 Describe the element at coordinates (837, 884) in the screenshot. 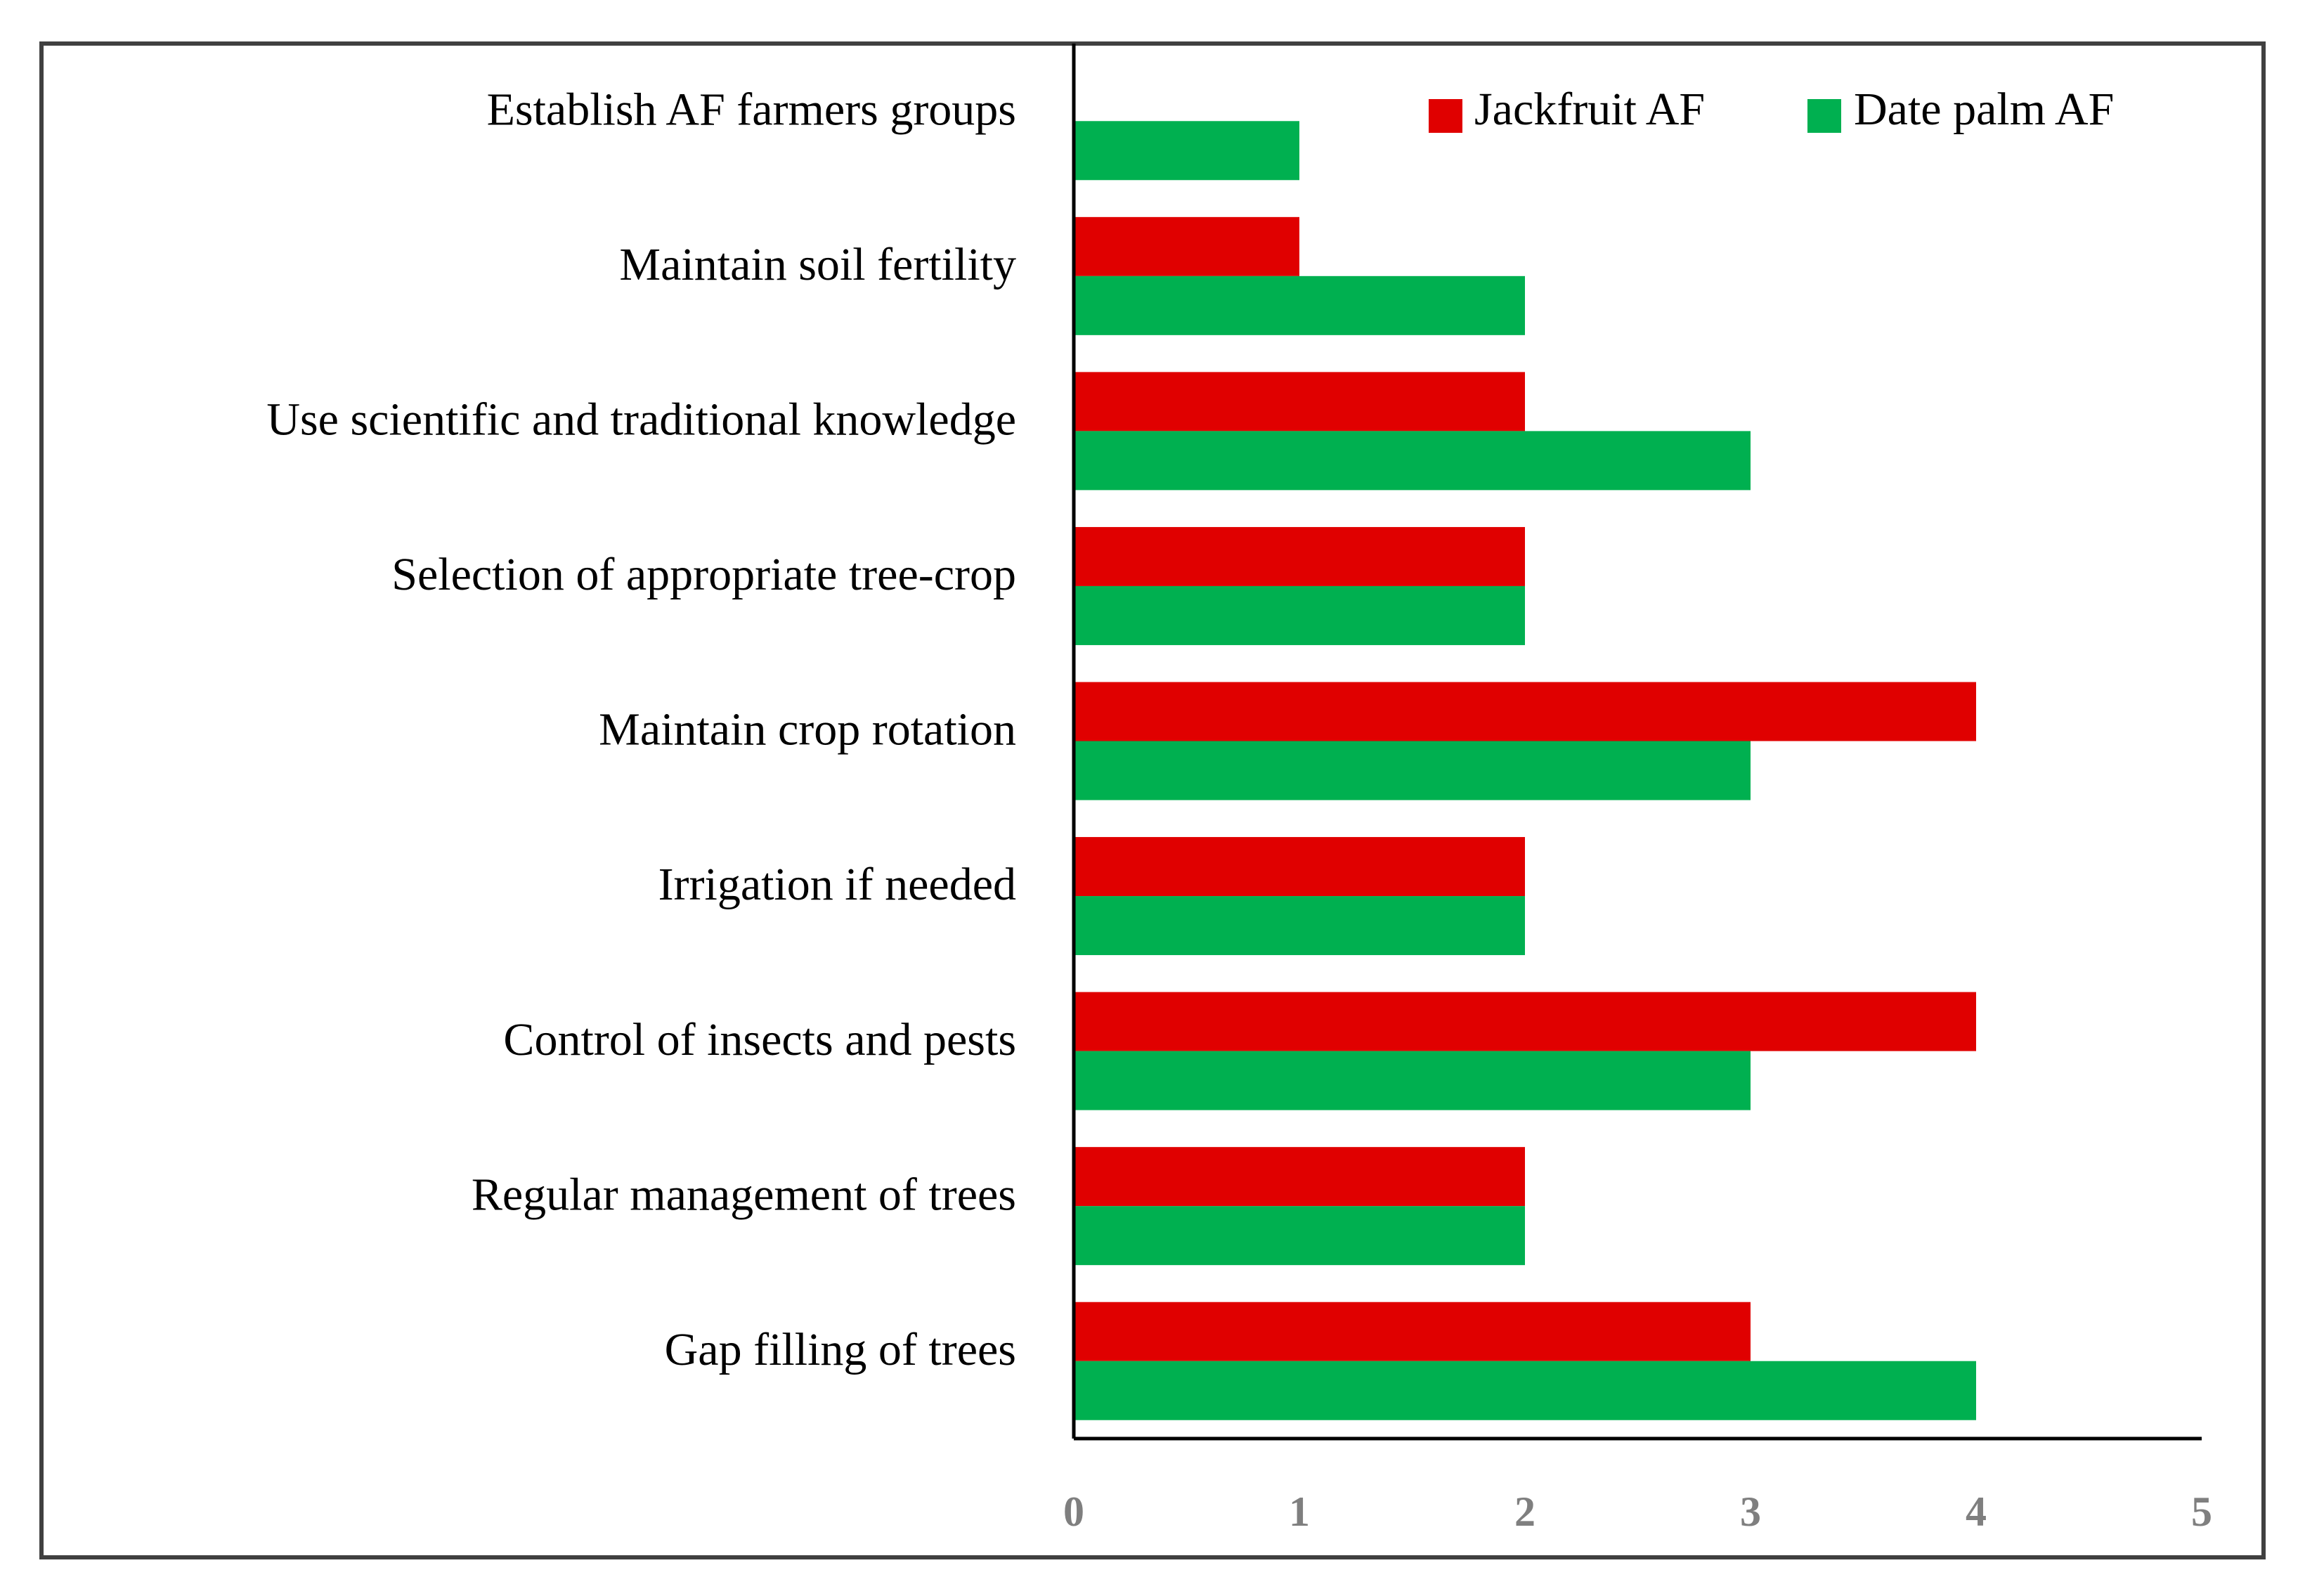

I see `category-label: Irrigation if needed` at that location.